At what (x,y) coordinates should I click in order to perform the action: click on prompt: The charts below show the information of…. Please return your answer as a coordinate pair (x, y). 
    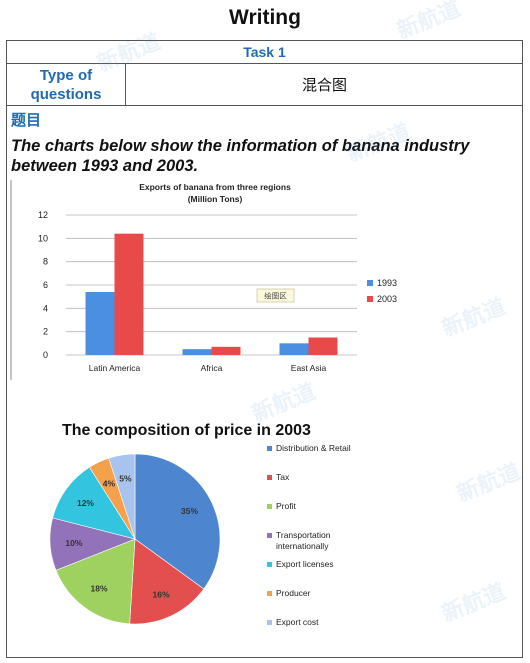
    Looking at the image, I should click on (263, 156).